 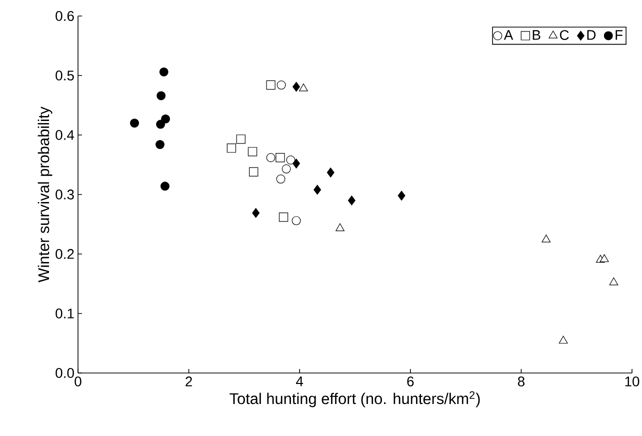 What do you see at coordinates (65, 16) in the screenshot?
I see `y-tick-label: 0.6` at bounding box center [65, 16].